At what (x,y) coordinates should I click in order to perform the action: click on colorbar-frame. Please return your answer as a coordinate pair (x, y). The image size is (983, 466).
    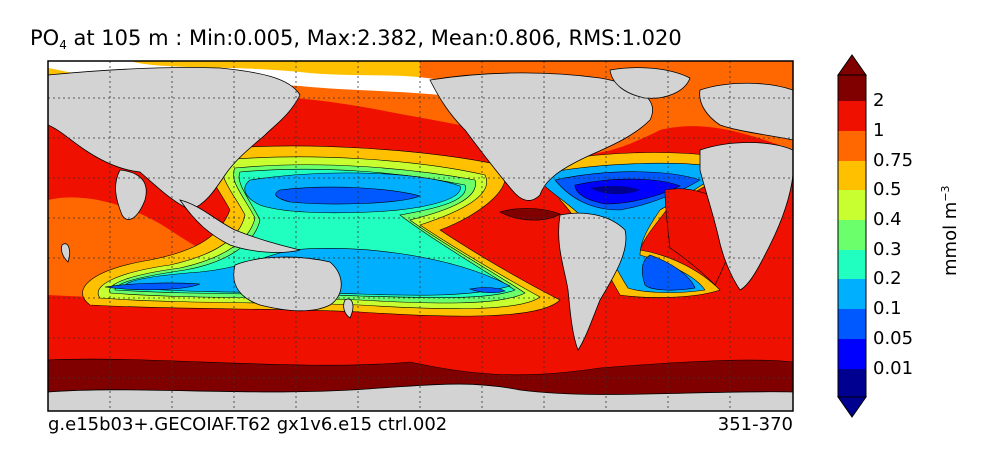
    Looking at the image, I should click on (852, 236).